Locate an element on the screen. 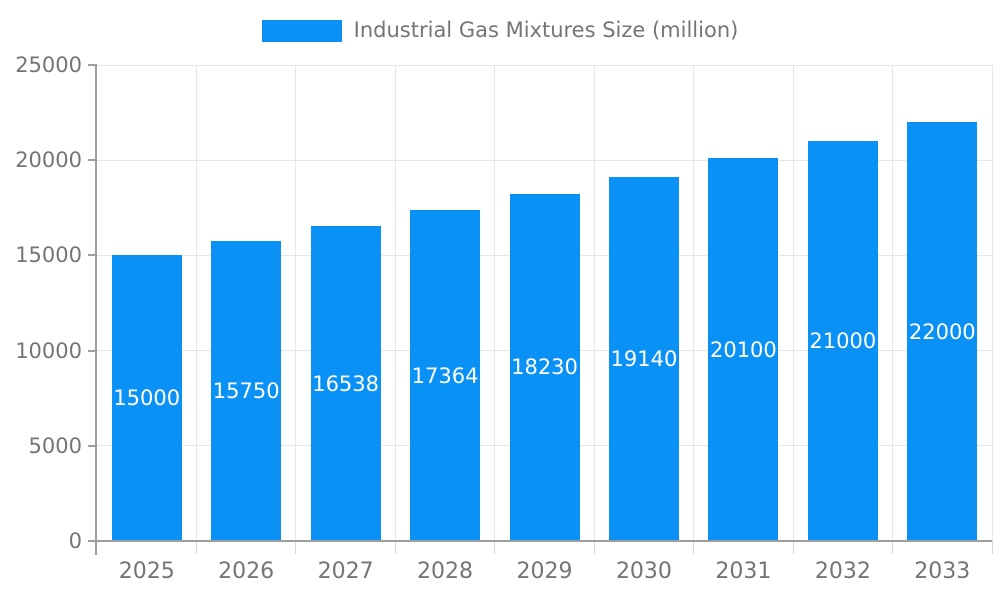 The height and width of the screenshot is (600, 1000). bar: 18230 is located at coordinates (544, 367).